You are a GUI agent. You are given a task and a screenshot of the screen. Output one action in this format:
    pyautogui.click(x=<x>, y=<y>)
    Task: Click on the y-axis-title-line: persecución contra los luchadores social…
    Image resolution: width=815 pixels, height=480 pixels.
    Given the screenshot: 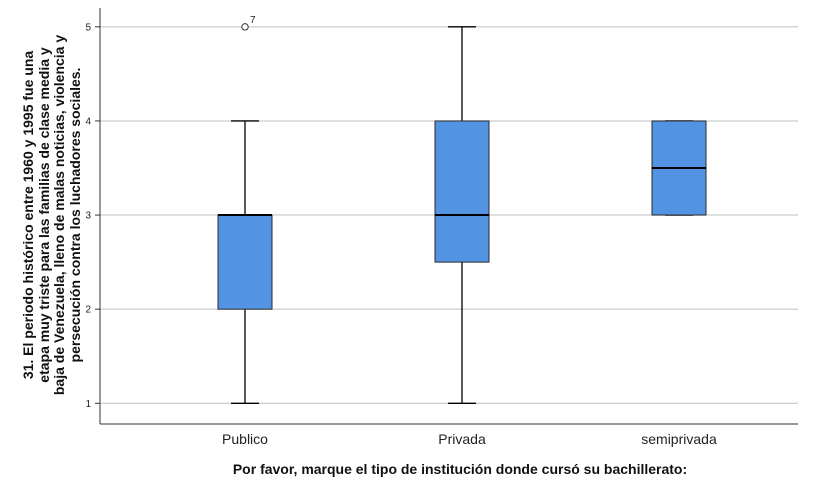 What is the action you would take?
    pyautogui.click(x=75, y=215)
    